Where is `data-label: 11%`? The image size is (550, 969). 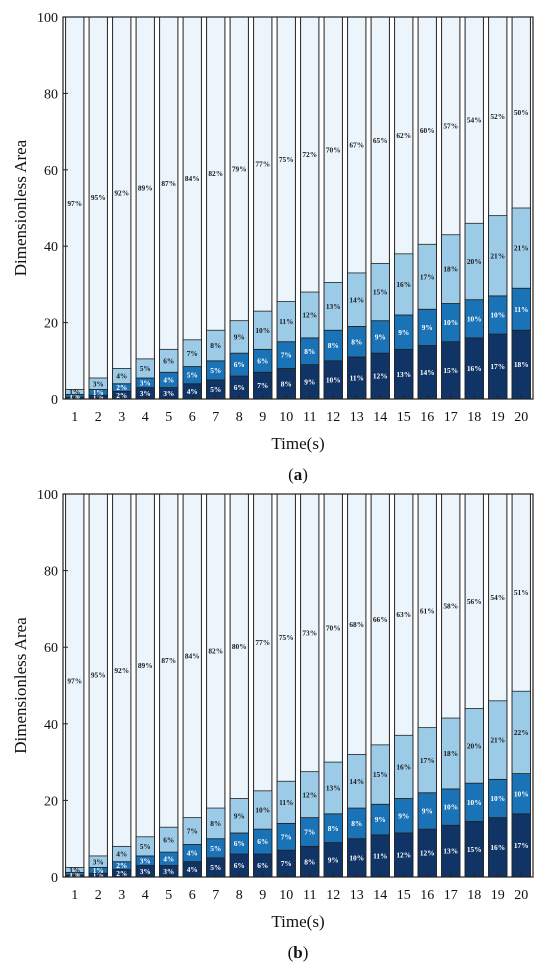
data-label: 11% is located at coordinates (286, 802).